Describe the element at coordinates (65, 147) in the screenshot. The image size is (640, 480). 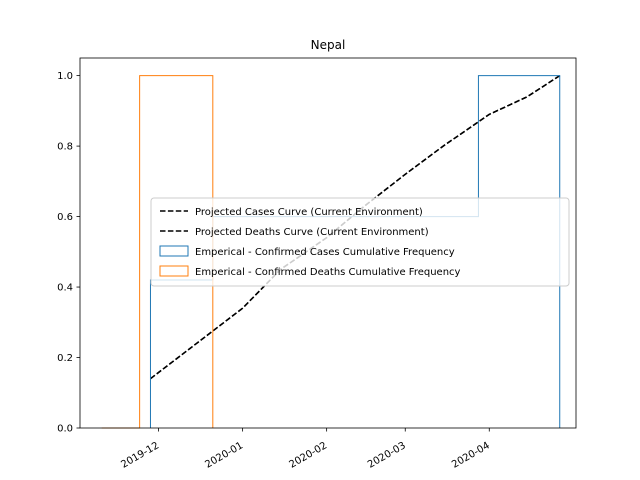
I see `y-tick-label: 0.8` at that location.